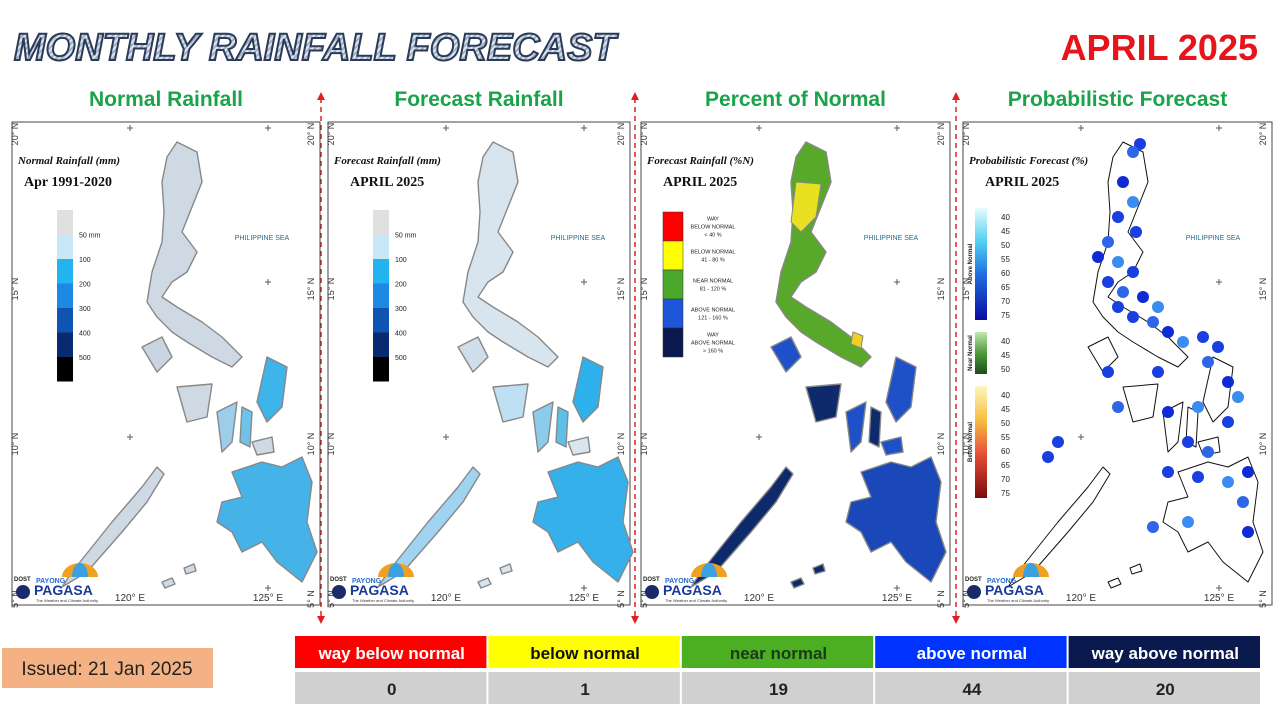  I want to click on panel-title: Percent of Normal, so click(795, 99).